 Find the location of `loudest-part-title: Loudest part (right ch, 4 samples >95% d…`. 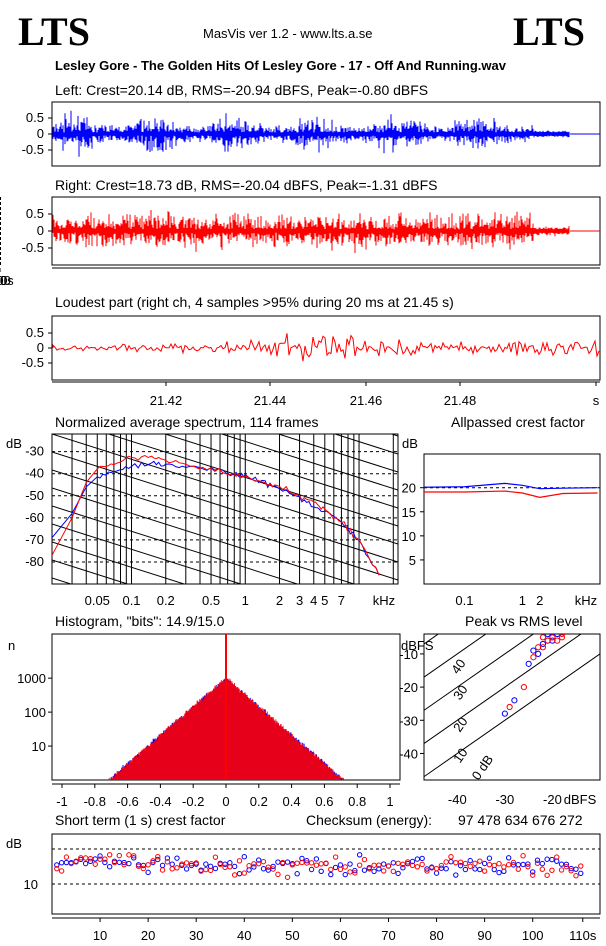

loudest-part-title: Loudest part (right ch, 4 samples >95% d… is located at coordinates (254, 302).